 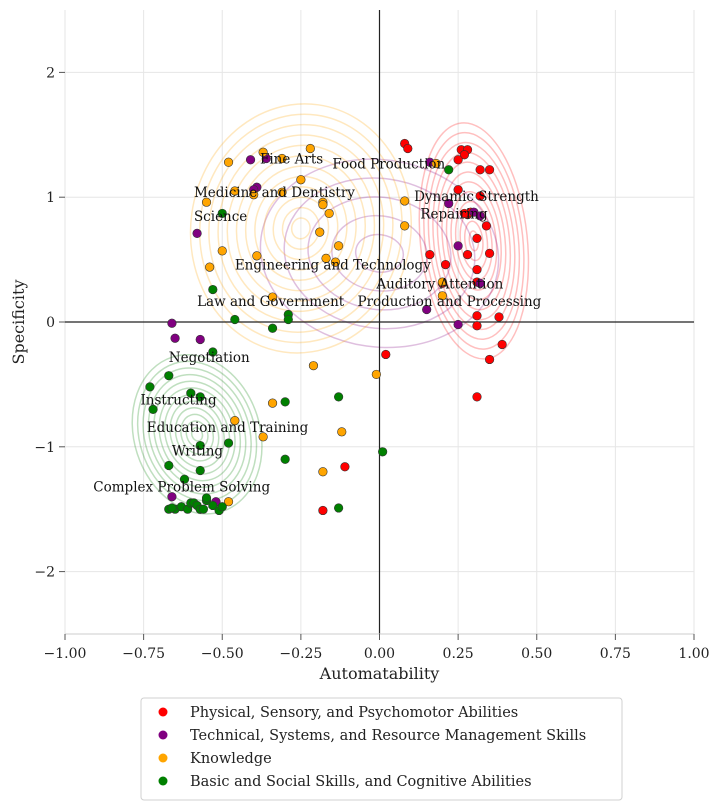 I want to click on annotation-label: Science, so click(x=220, y=217).